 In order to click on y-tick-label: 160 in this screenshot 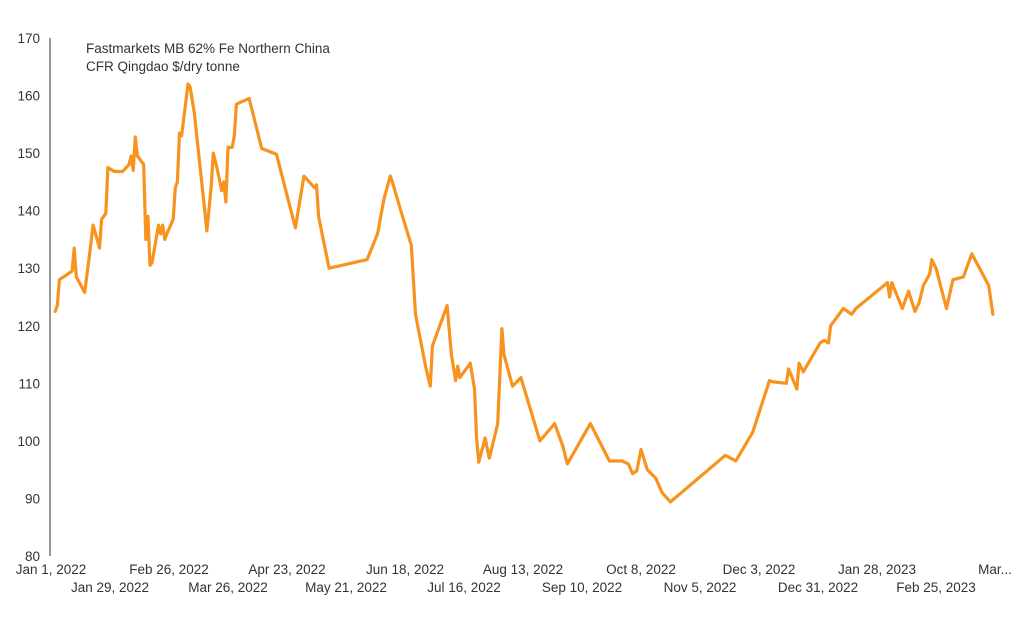, I will do `click(28, 96)`.